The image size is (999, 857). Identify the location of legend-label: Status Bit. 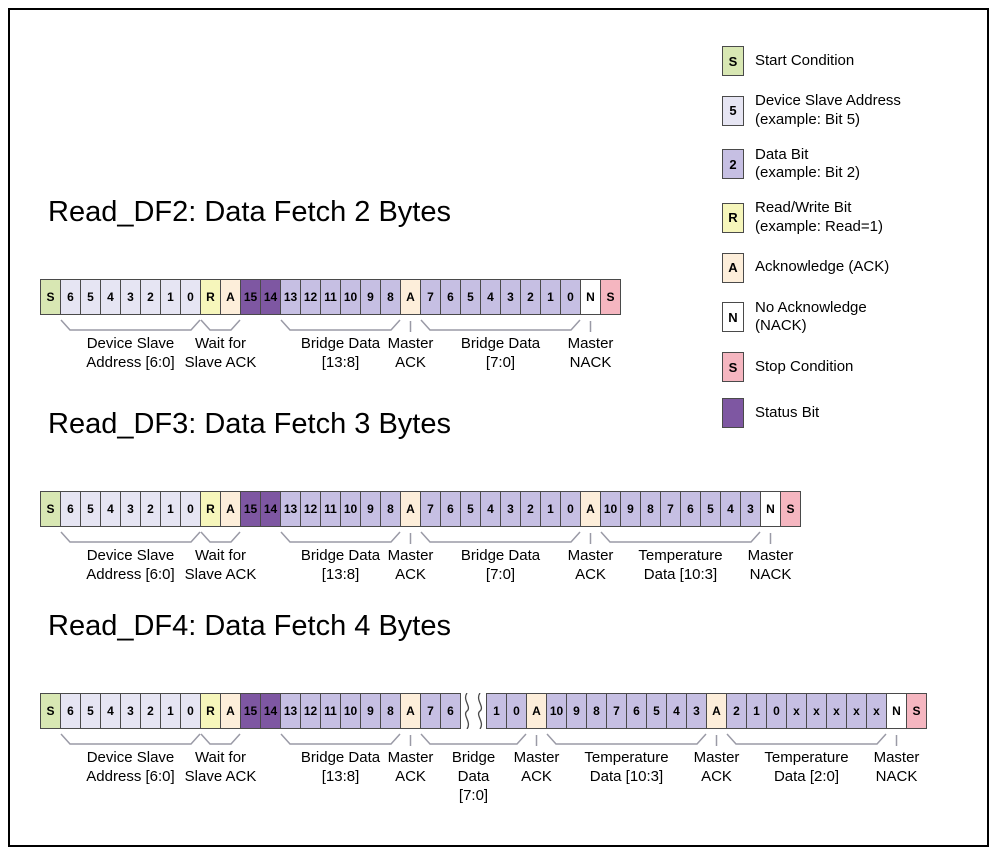
(787, 412).